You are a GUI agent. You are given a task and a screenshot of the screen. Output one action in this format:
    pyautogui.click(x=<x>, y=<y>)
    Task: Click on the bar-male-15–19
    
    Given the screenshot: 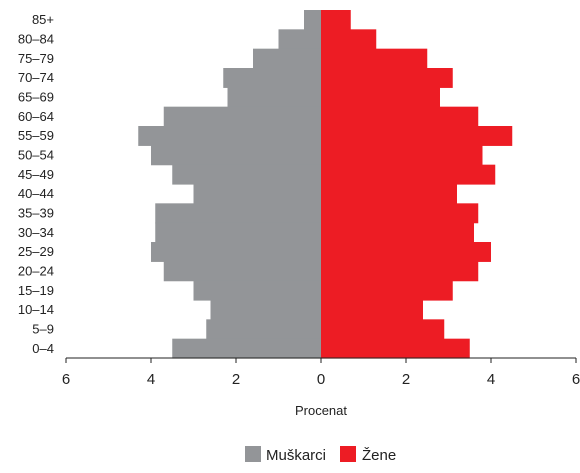 What is the action you would take?
    pyautogui.click(x=257, y=290)
    